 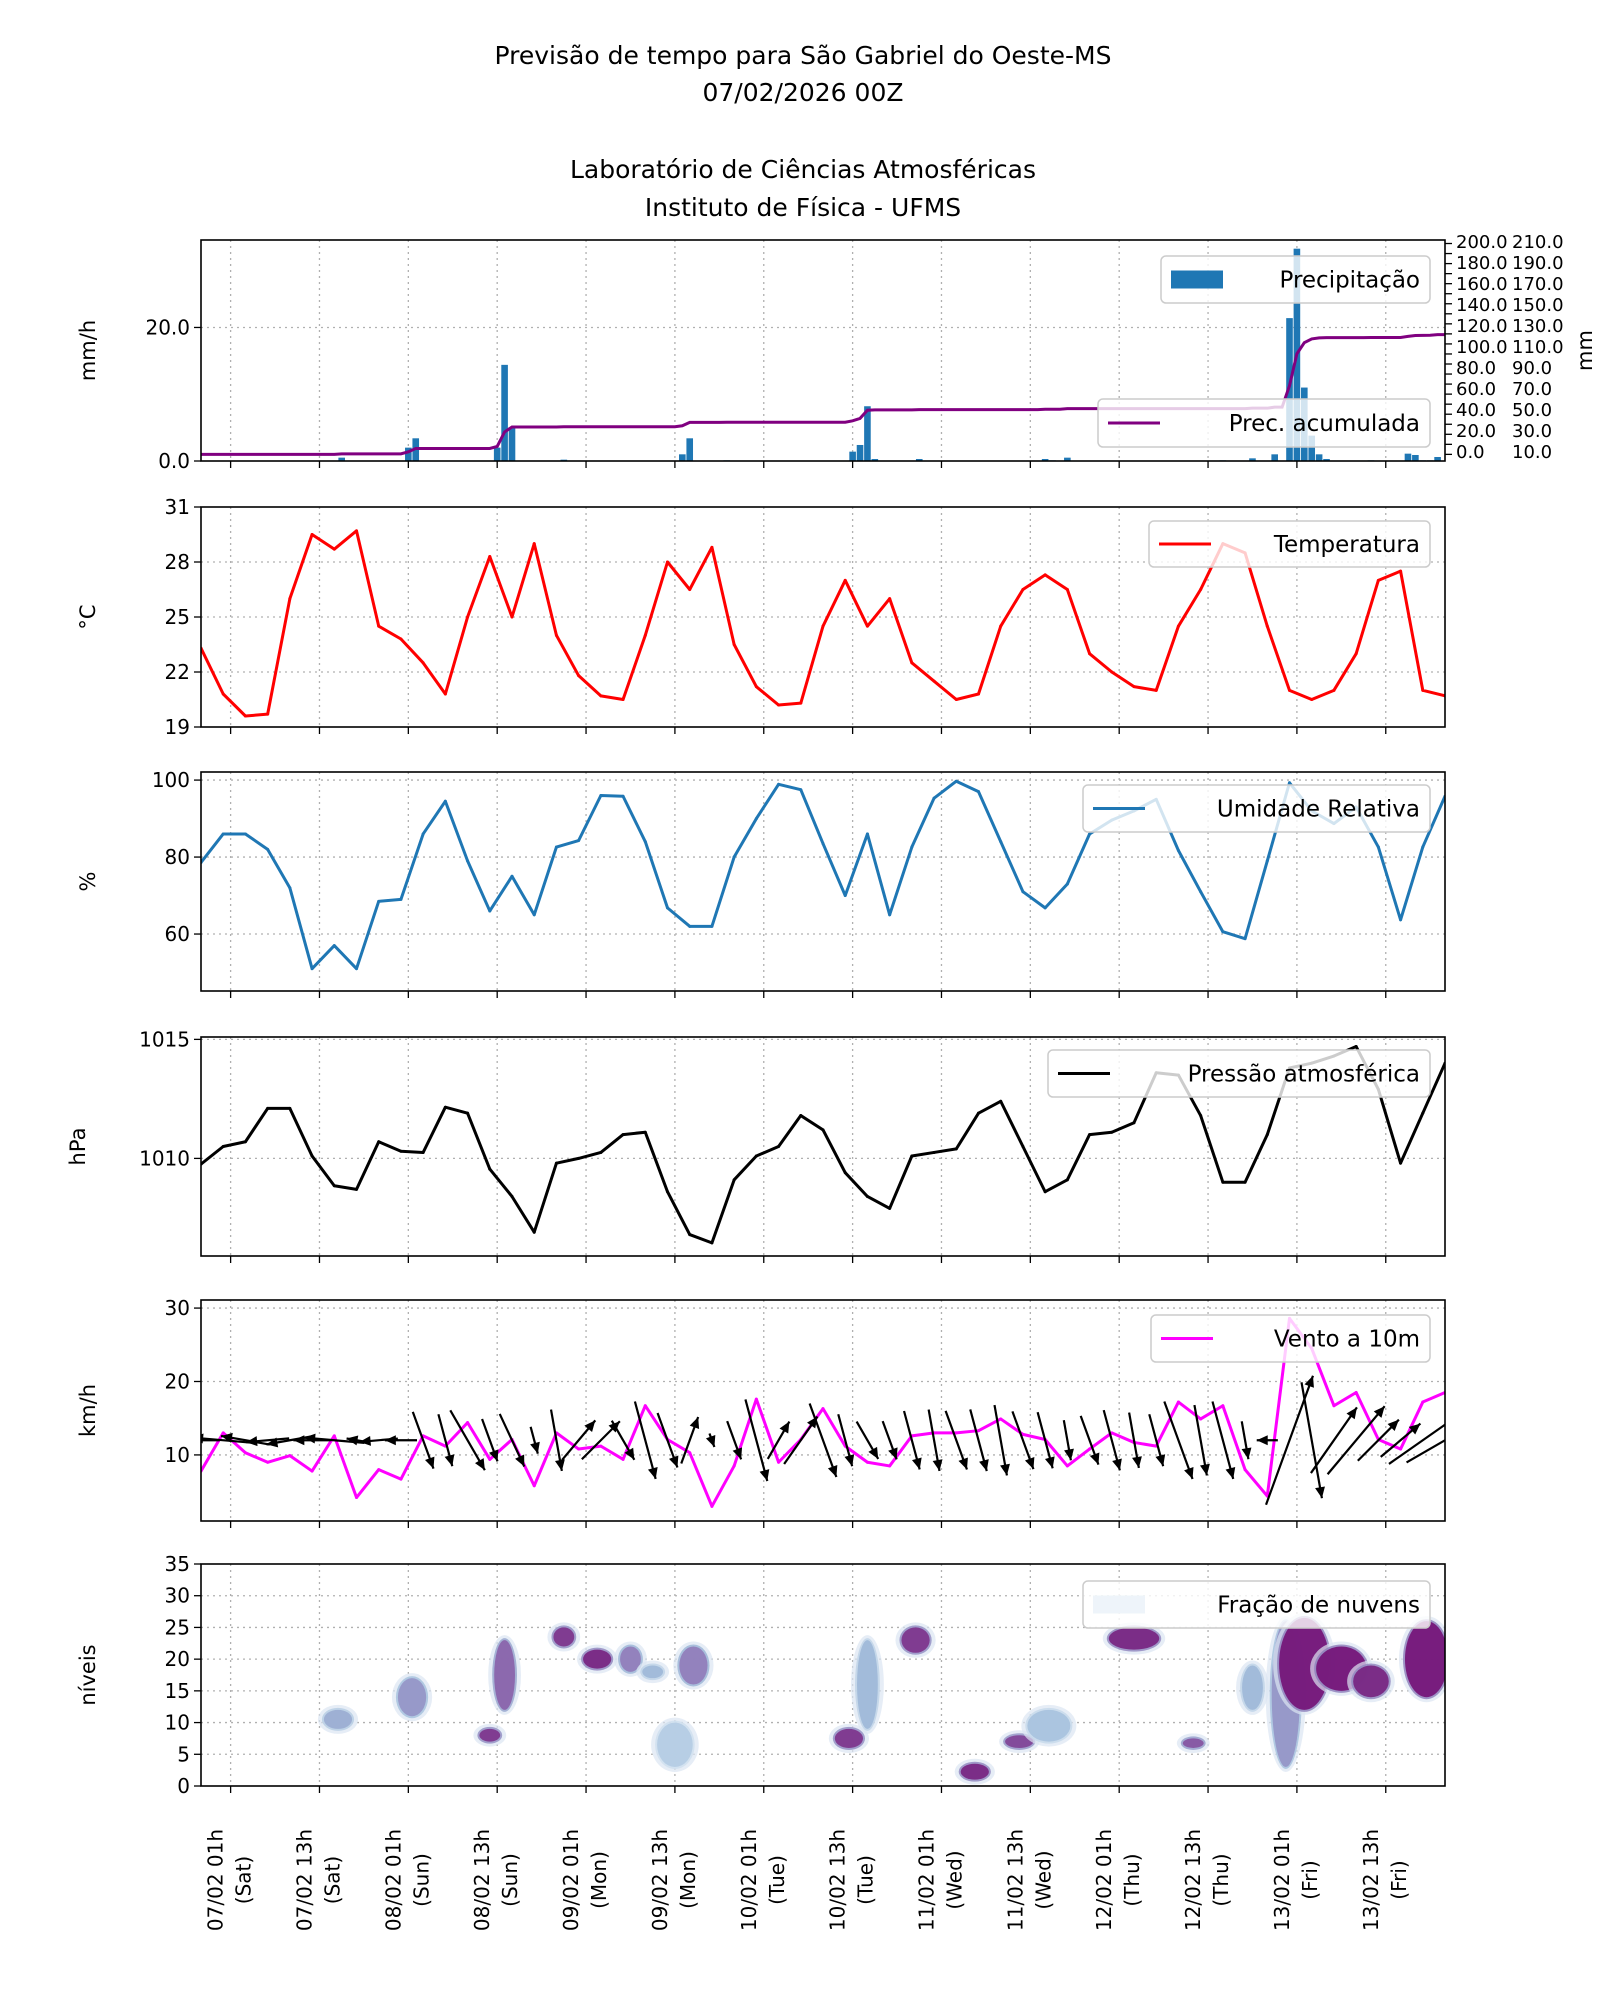 What do you see at coordinates (1532, 389) in the screenshot?
I see `right-y-tick-label: 70.0` at bounding box center [1532, 389].